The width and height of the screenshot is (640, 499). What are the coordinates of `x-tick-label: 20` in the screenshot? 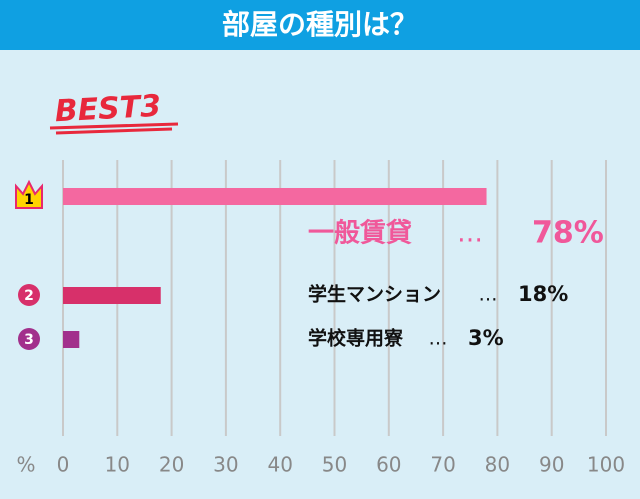 It's located at (171, 465).